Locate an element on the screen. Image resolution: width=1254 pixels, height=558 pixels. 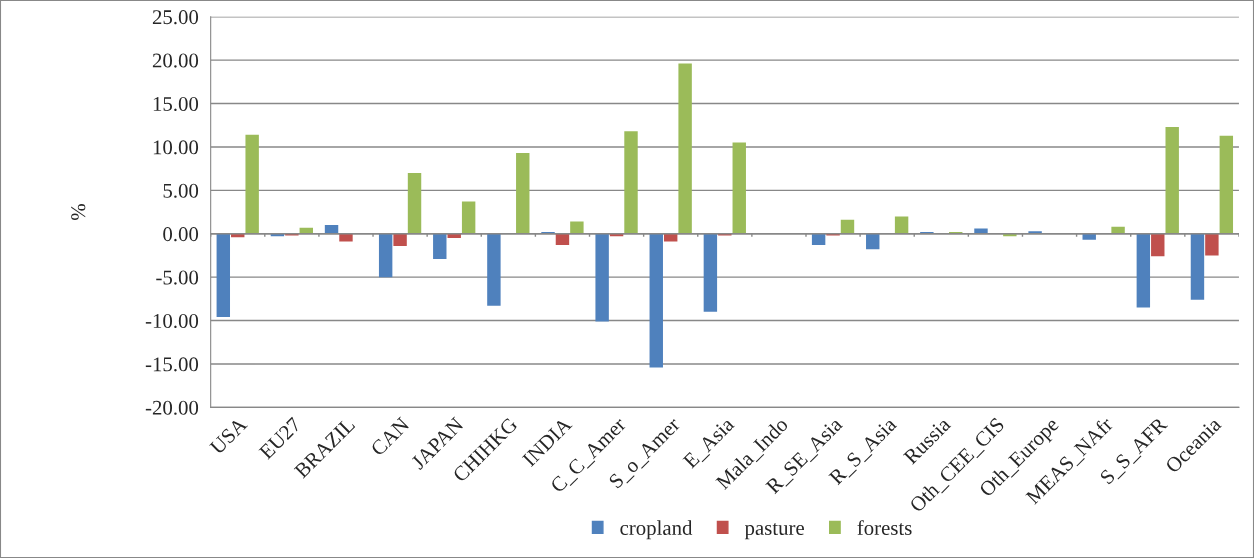
y-tick-label: 15.00 is located at coordinates (176, 104).